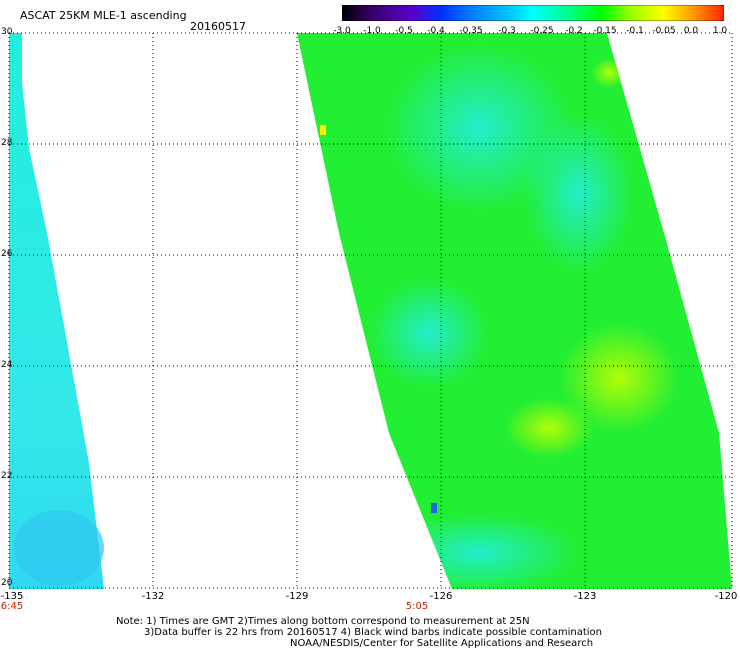  What do you see at coordinates (507, 31) in the screenshot?
I see `colorbar-tick: -0.3` at bounding box center [507, 31].